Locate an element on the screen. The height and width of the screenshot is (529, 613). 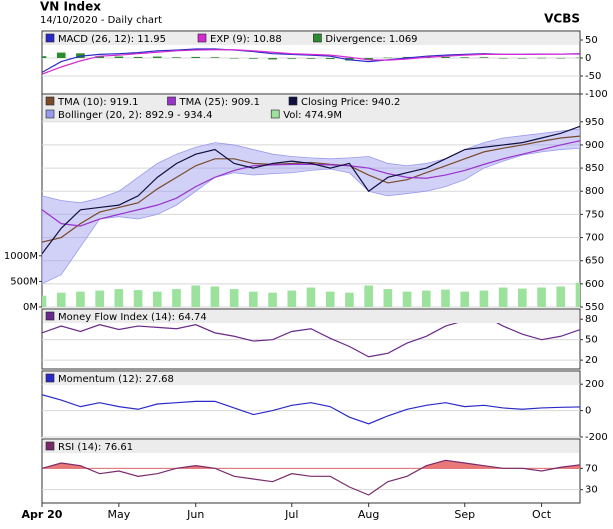
legend-label: RSI (14): 76.61 is located at coordinates (95, 447).